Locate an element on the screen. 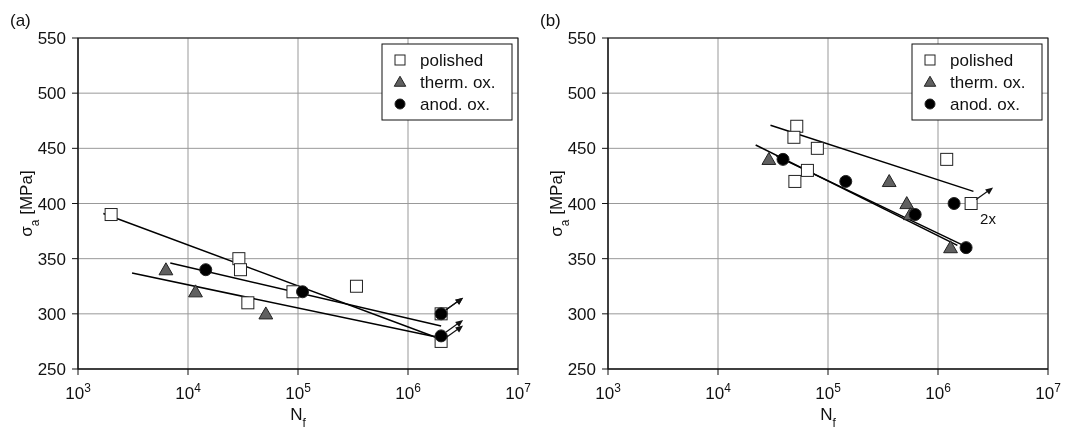  chart-title: (a) is located at coordinates (20, 20).